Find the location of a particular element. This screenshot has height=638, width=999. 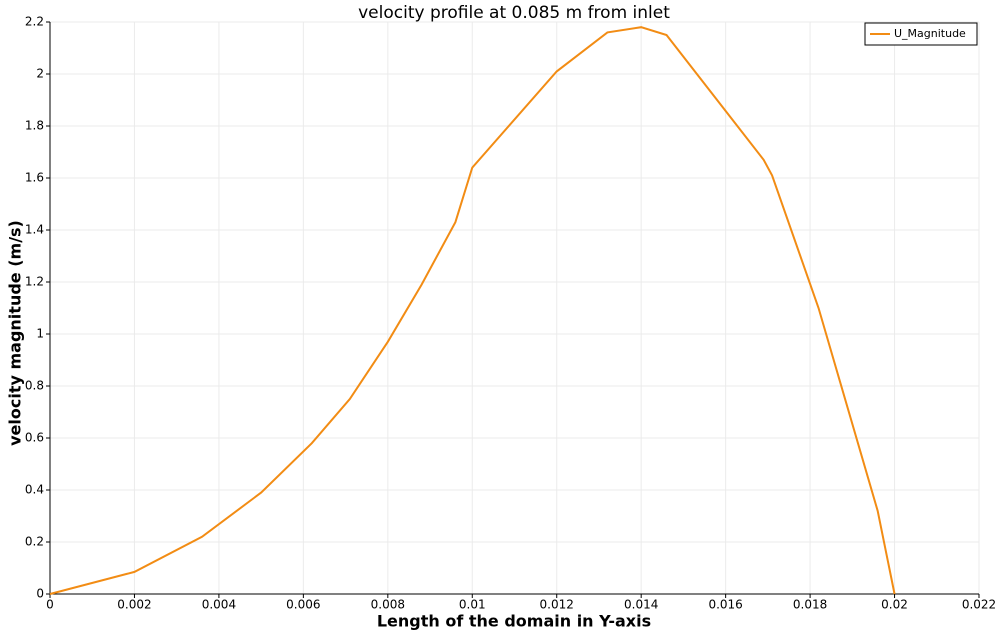

y-axis-label: velocity magnitude (m/s) is located at coordinates (15, 333).